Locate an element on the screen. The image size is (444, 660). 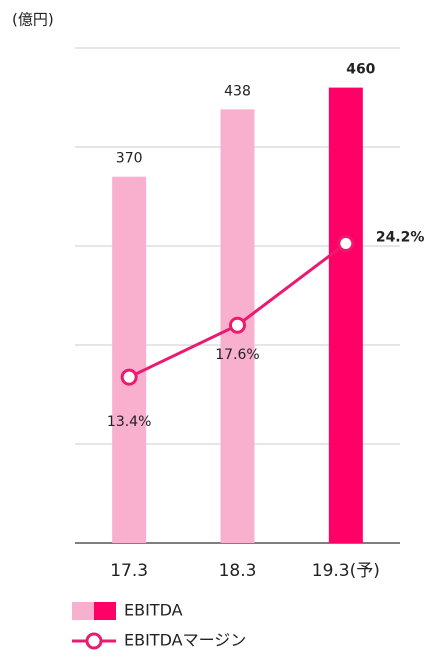
x-tick-label: 18.3 is located at coordinates (238, 571).